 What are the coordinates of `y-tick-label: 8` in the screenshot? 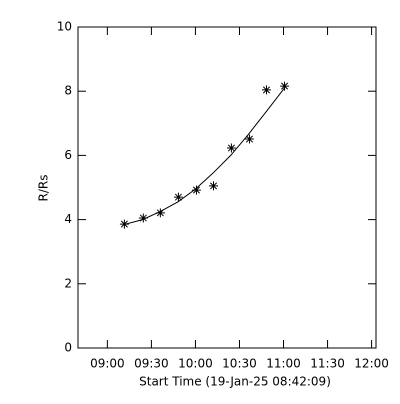 It's located at (68, 91).